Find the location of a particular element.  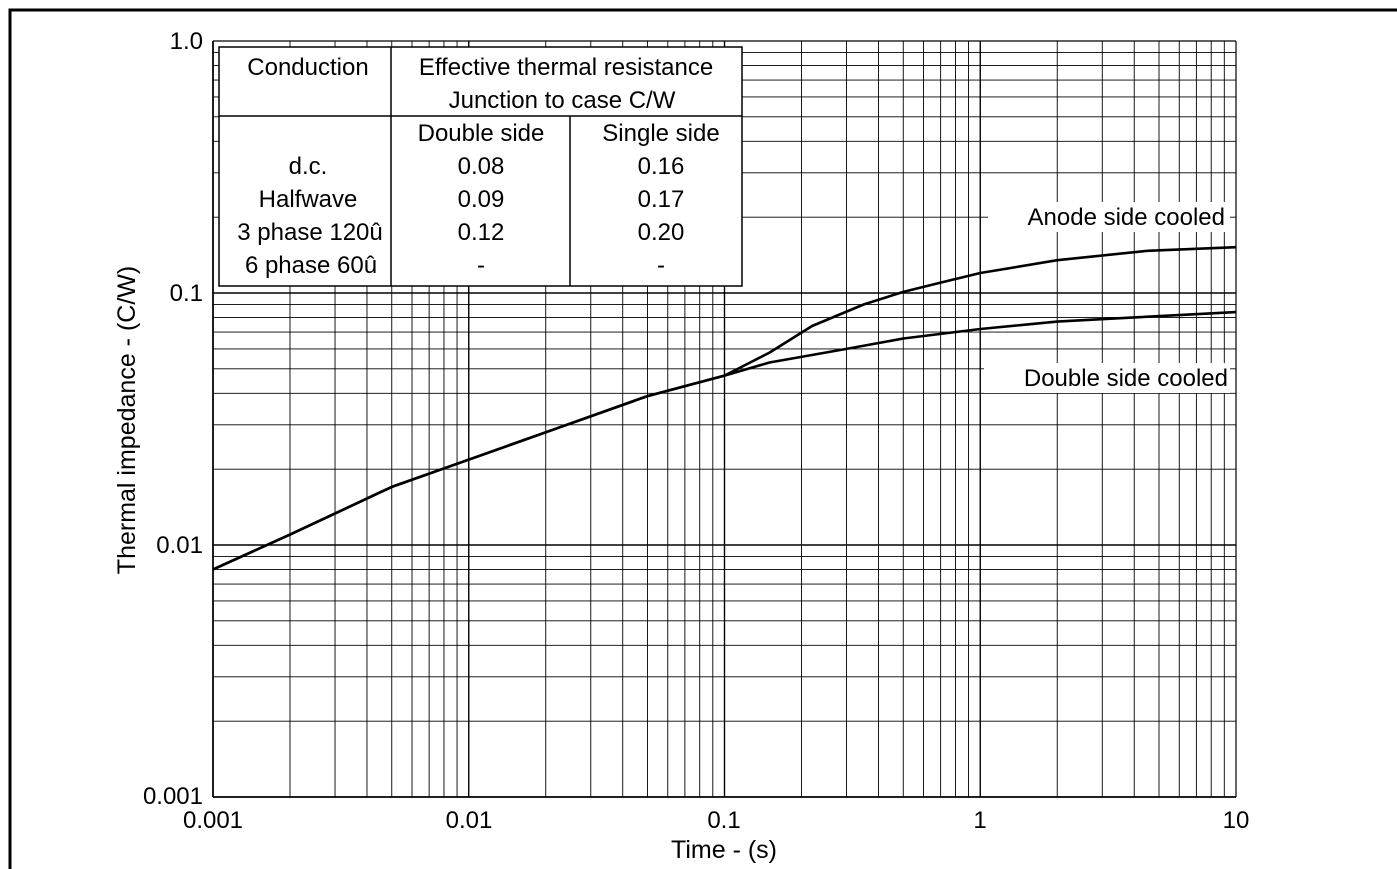

table-background is located at coordinates (480, 166).